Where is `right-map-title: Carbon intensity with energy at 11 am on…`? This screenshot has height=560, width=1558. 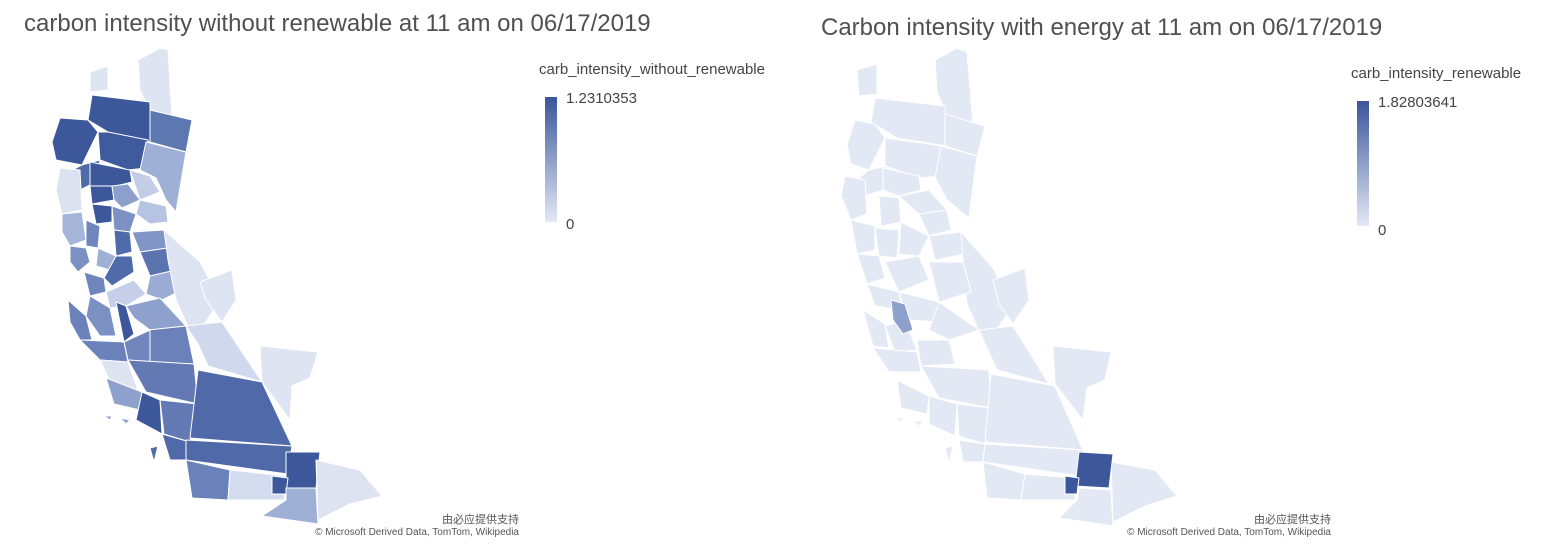 right-map-title: Carbon intensity with energy at 11 am on… is located at coordinates (1102, 27).